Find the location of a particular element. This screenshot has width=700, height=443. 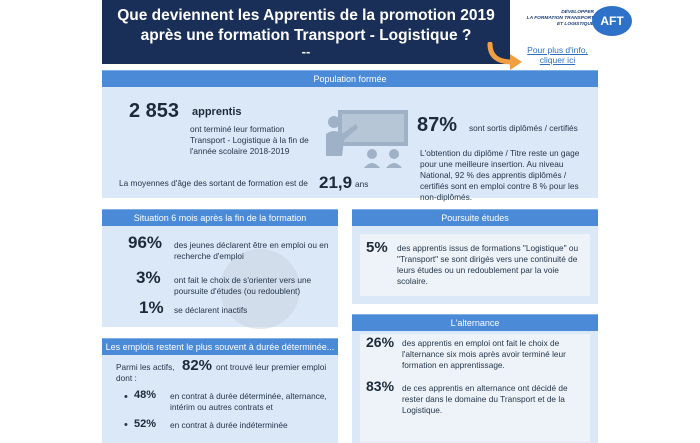

contracts-intro-pct: 82% is located at coordinates (197, 365).